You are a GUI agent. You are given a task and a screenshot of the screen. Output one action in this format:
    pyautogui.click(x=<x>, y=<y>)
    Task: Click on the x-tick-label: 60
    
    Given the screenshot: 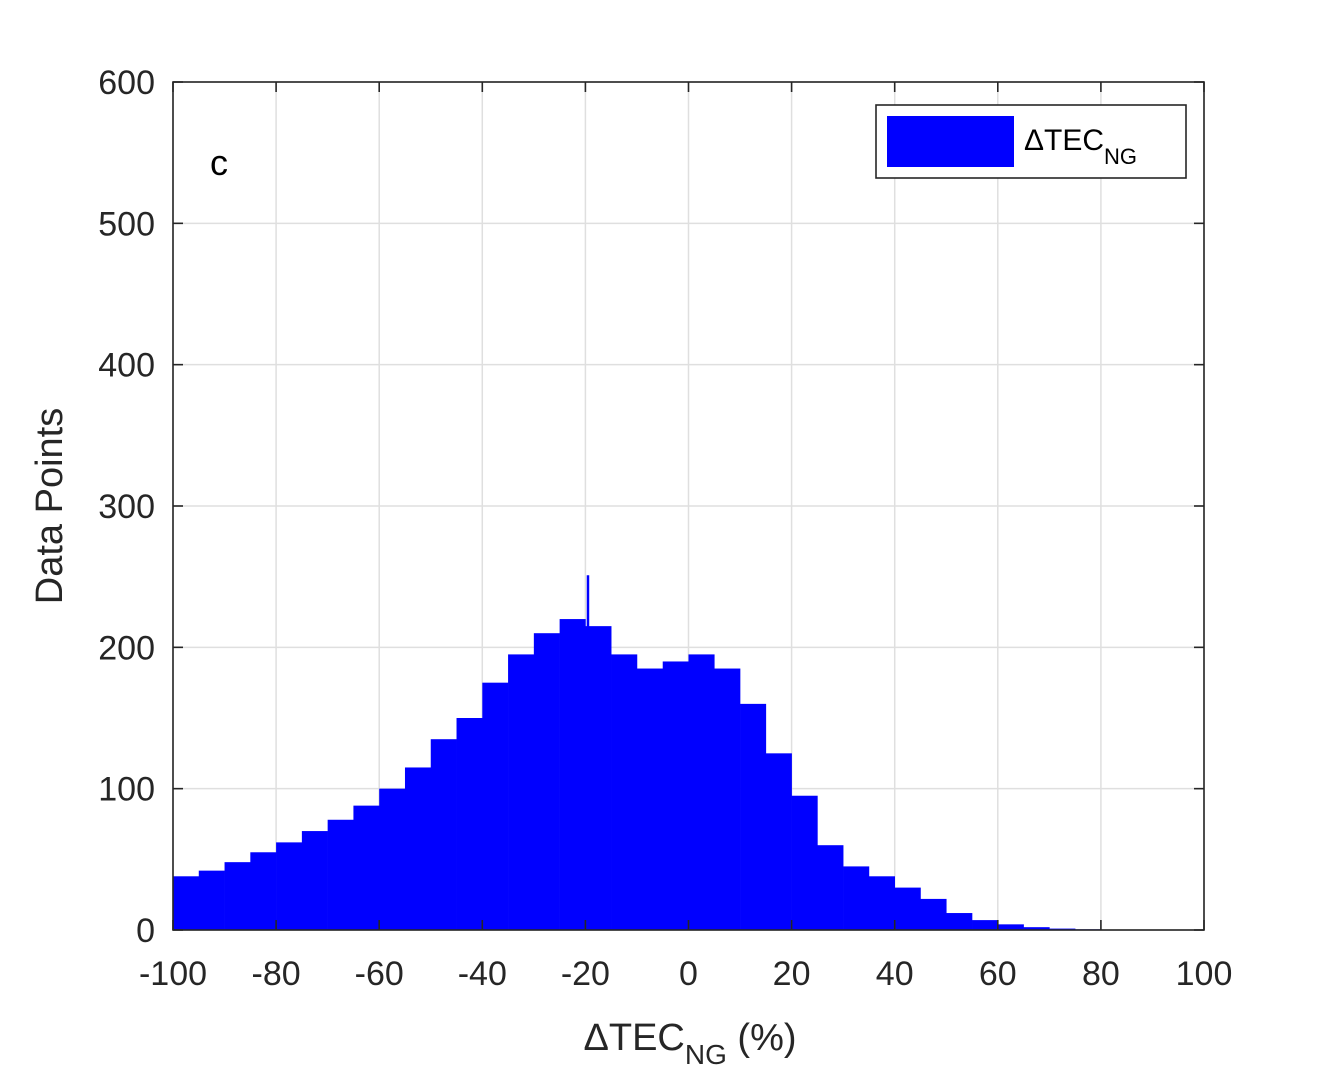 What is the action you would take?
    pyautogui.click(x=998, y=974)
    